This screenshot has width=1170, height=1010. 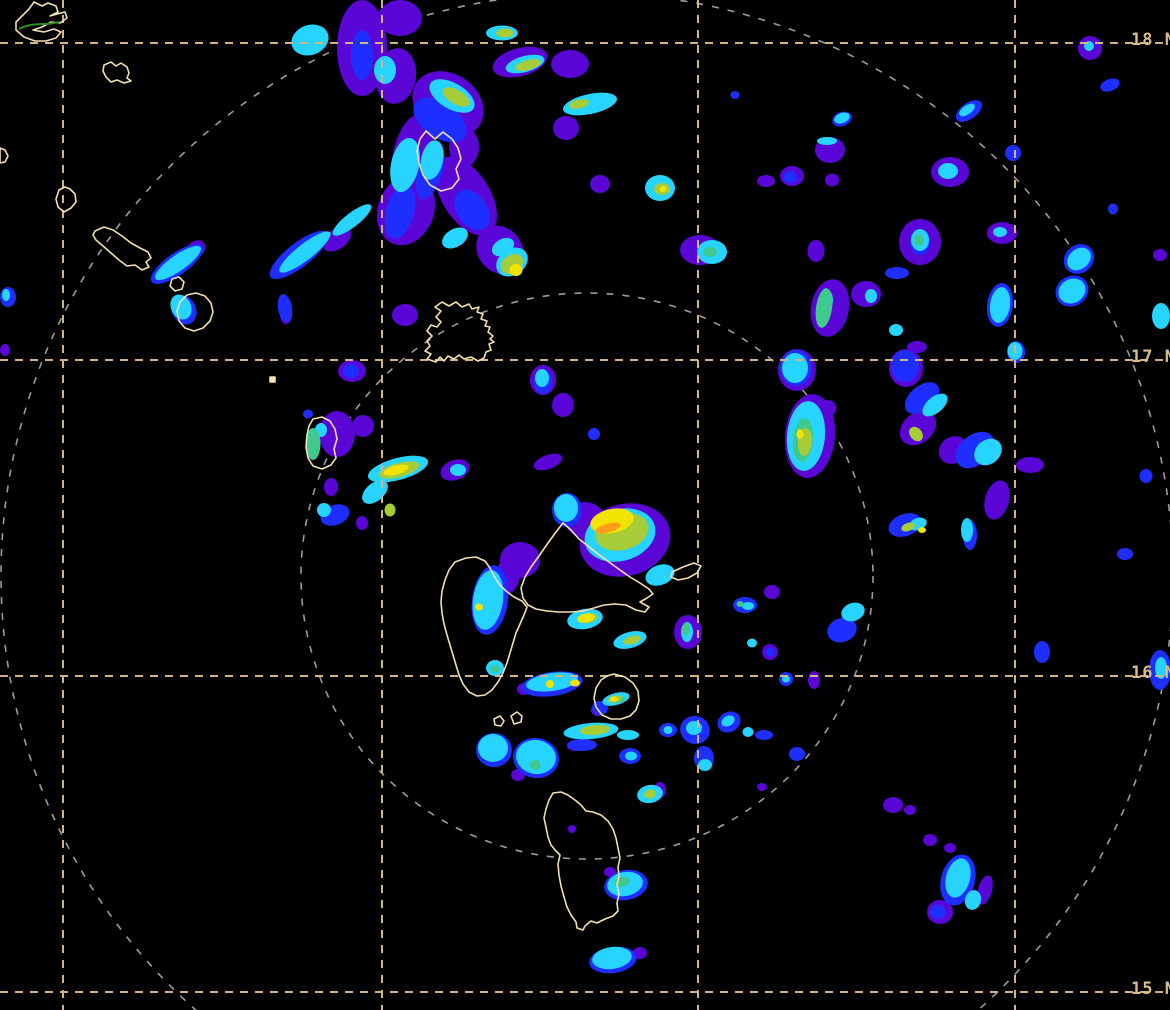 What do you see at coordinates (195, 312) in the screenshot?
I see `island-nevis` at bounding box center [195, 312].